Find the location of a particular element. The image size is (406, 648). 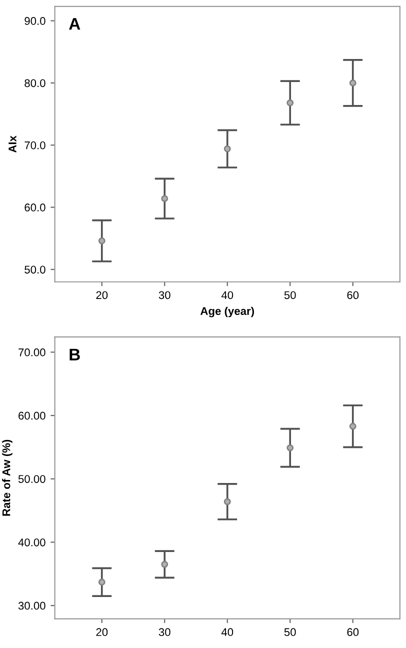

y-tick-label: 90.0 is located at coordinates (35, 21).